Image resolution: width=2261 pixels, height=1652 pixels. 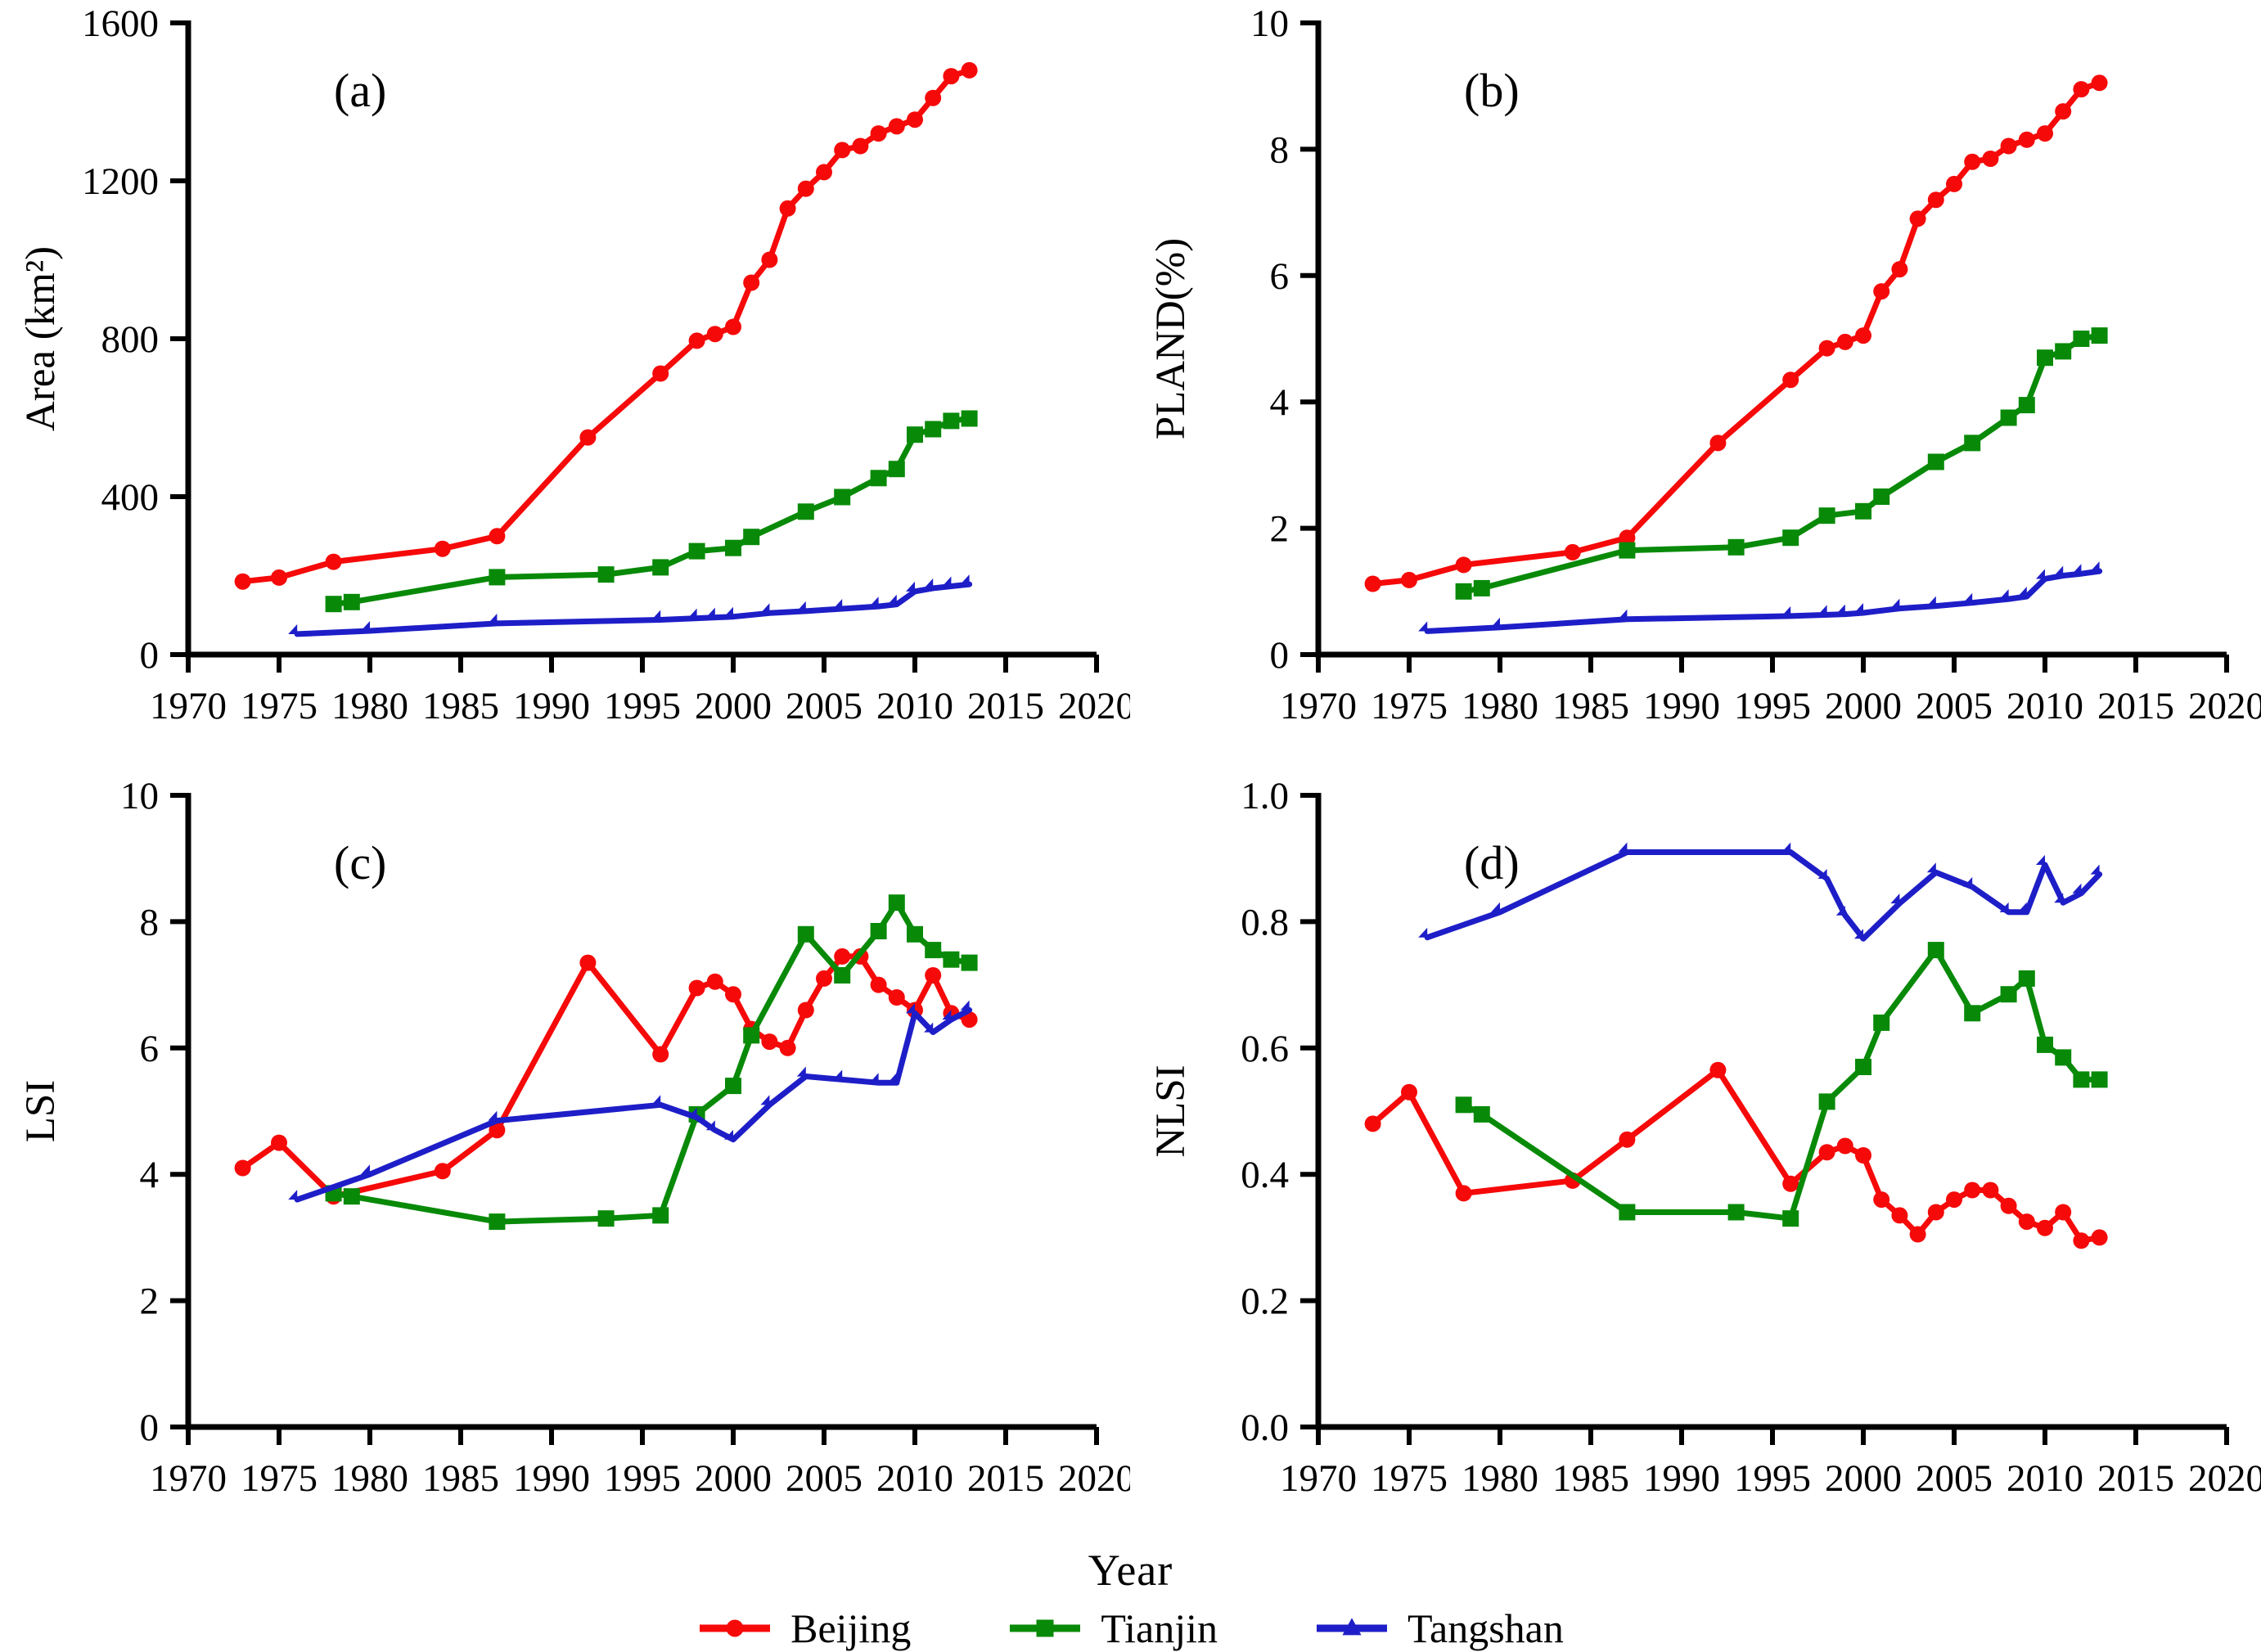 What do you see at coordinates (120, 23) in the screenshot?
I see `y-tick-label: 1600` at bounding box center [120, 23].